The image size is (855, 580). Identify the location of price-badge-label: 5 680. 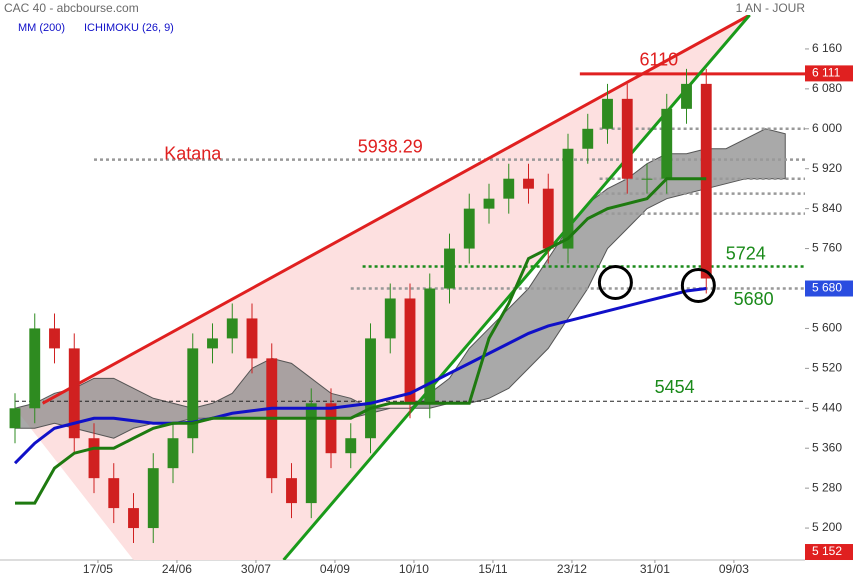
(827, 288).